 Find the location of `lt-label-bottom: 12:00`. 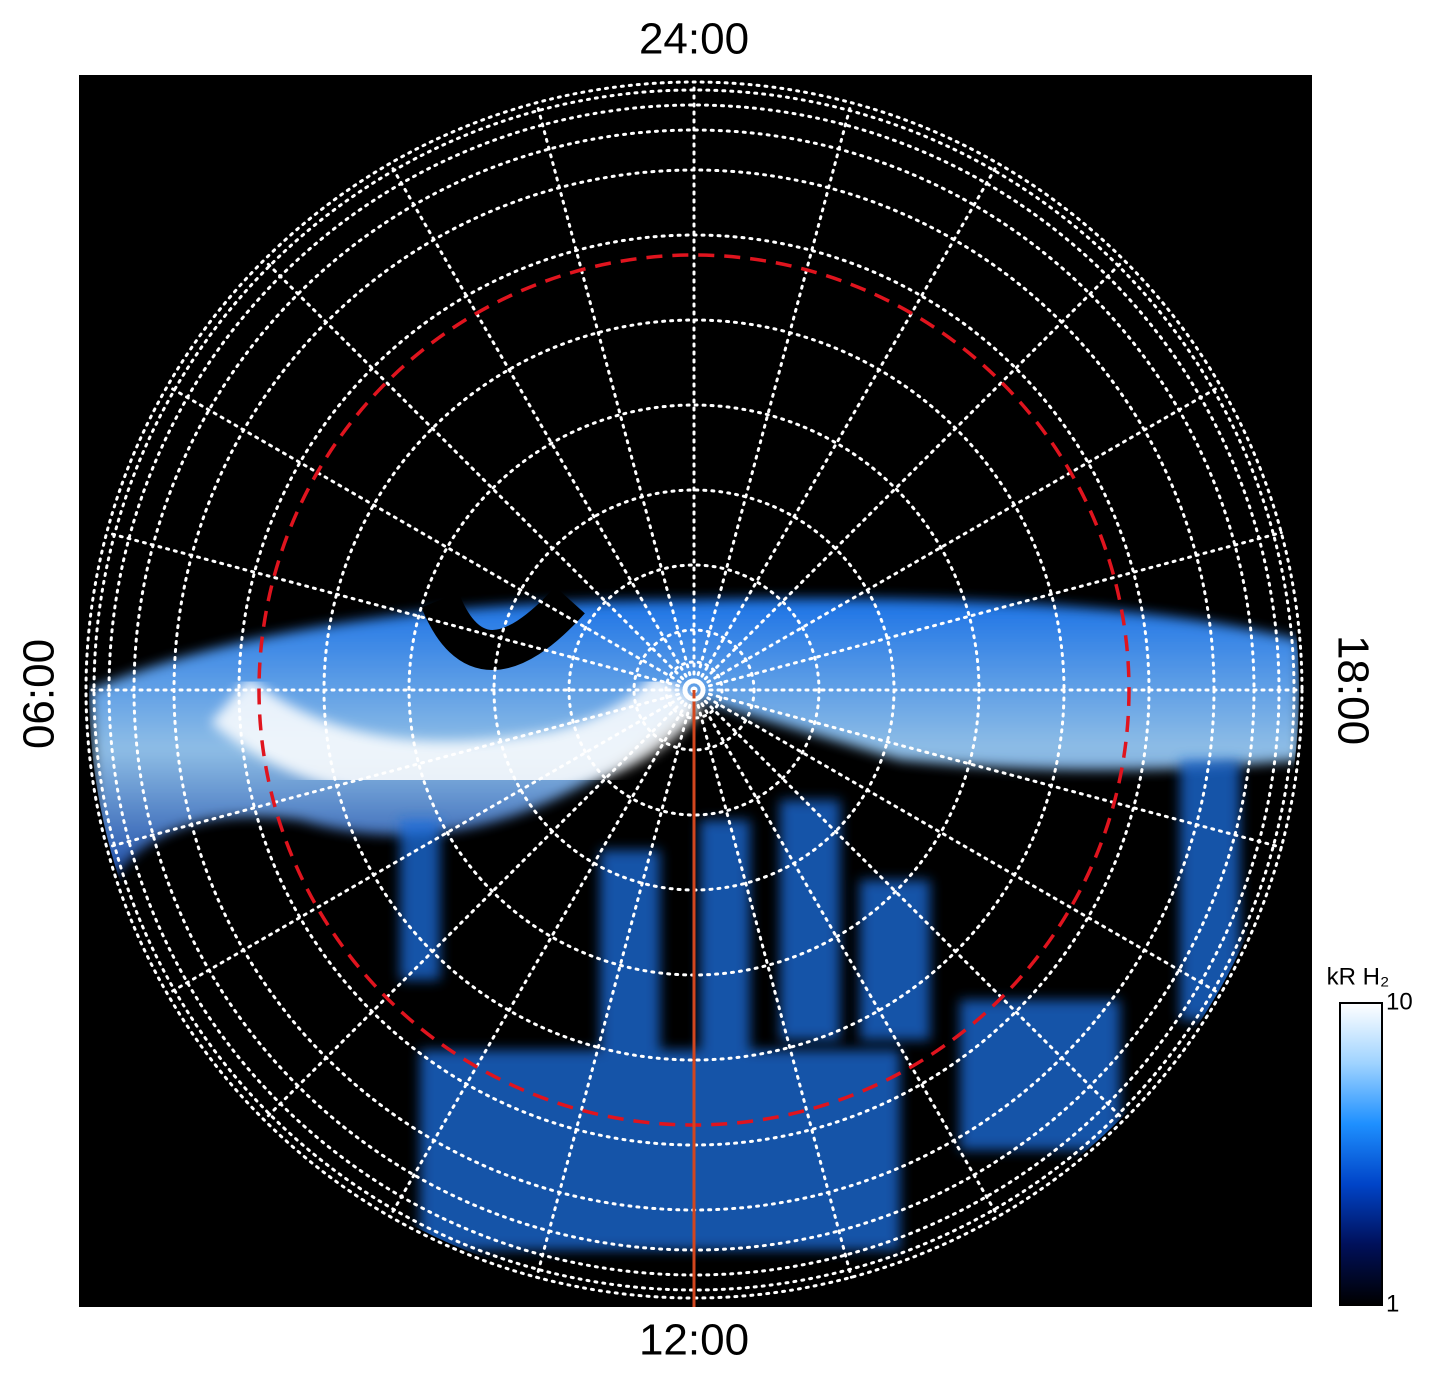

lt-label-bottom: 12:00 is located at coordinates (694, 1340).